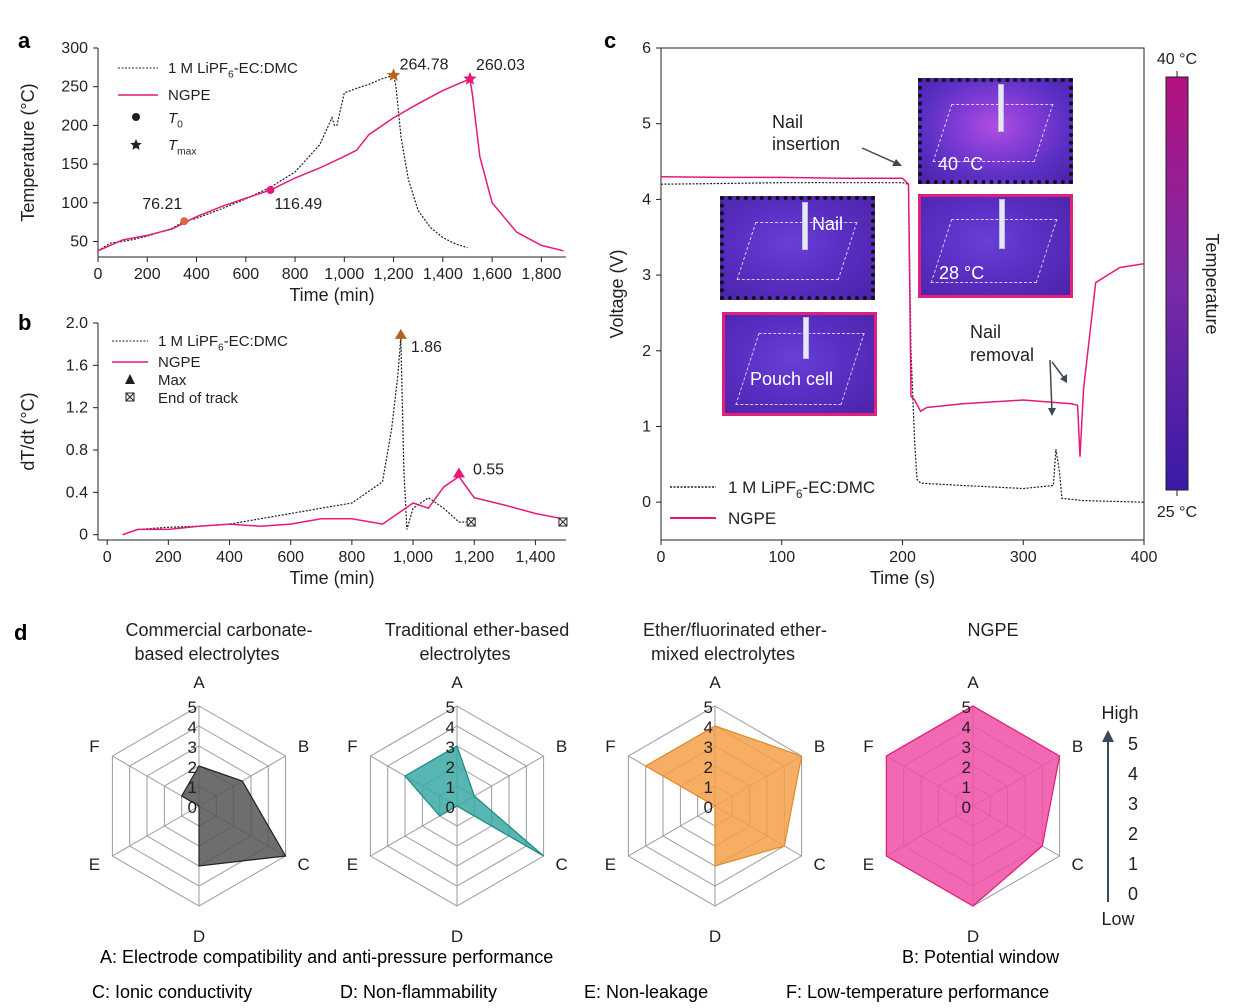 This screenshot has width=1241, height=1008. Describe the element at coordinates (418, 992) in the screenshot. I see `legend-D: D: Non-flammability` at that location.